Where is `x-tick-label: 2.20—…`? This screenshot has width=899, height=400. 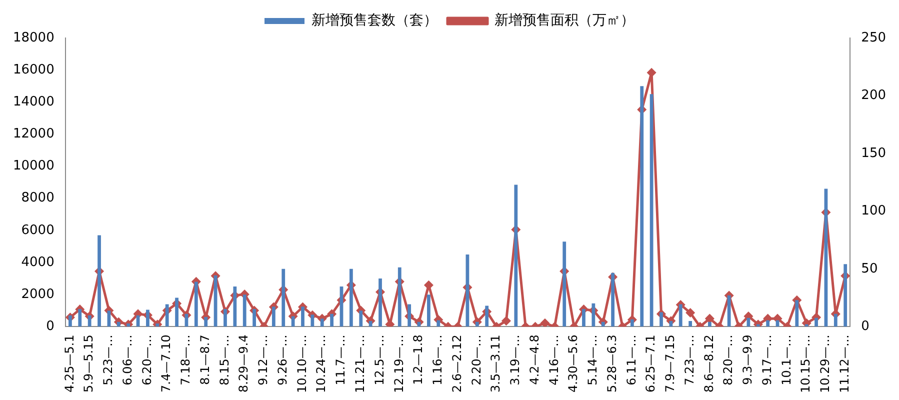 x-tick-label: 2.20—… is located at coordinates (476, 360).